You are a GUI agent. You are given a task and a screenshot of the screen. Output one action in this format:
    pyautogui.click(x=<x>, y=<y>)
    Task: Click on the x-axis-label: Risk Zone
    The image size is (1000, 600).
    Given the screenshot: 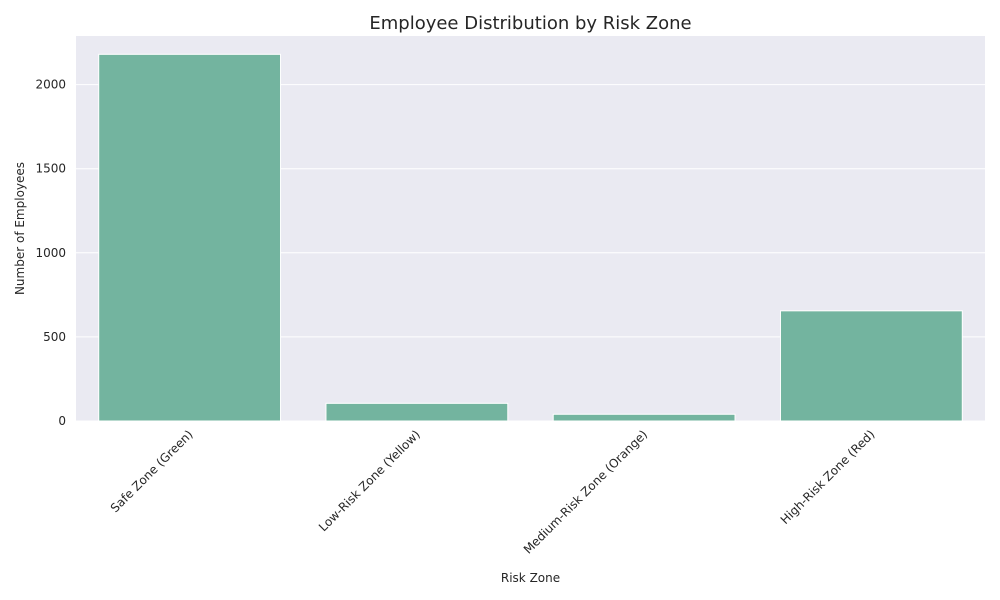 What is the action you would take?
    pyautogui.click(x=530, y=578)
    